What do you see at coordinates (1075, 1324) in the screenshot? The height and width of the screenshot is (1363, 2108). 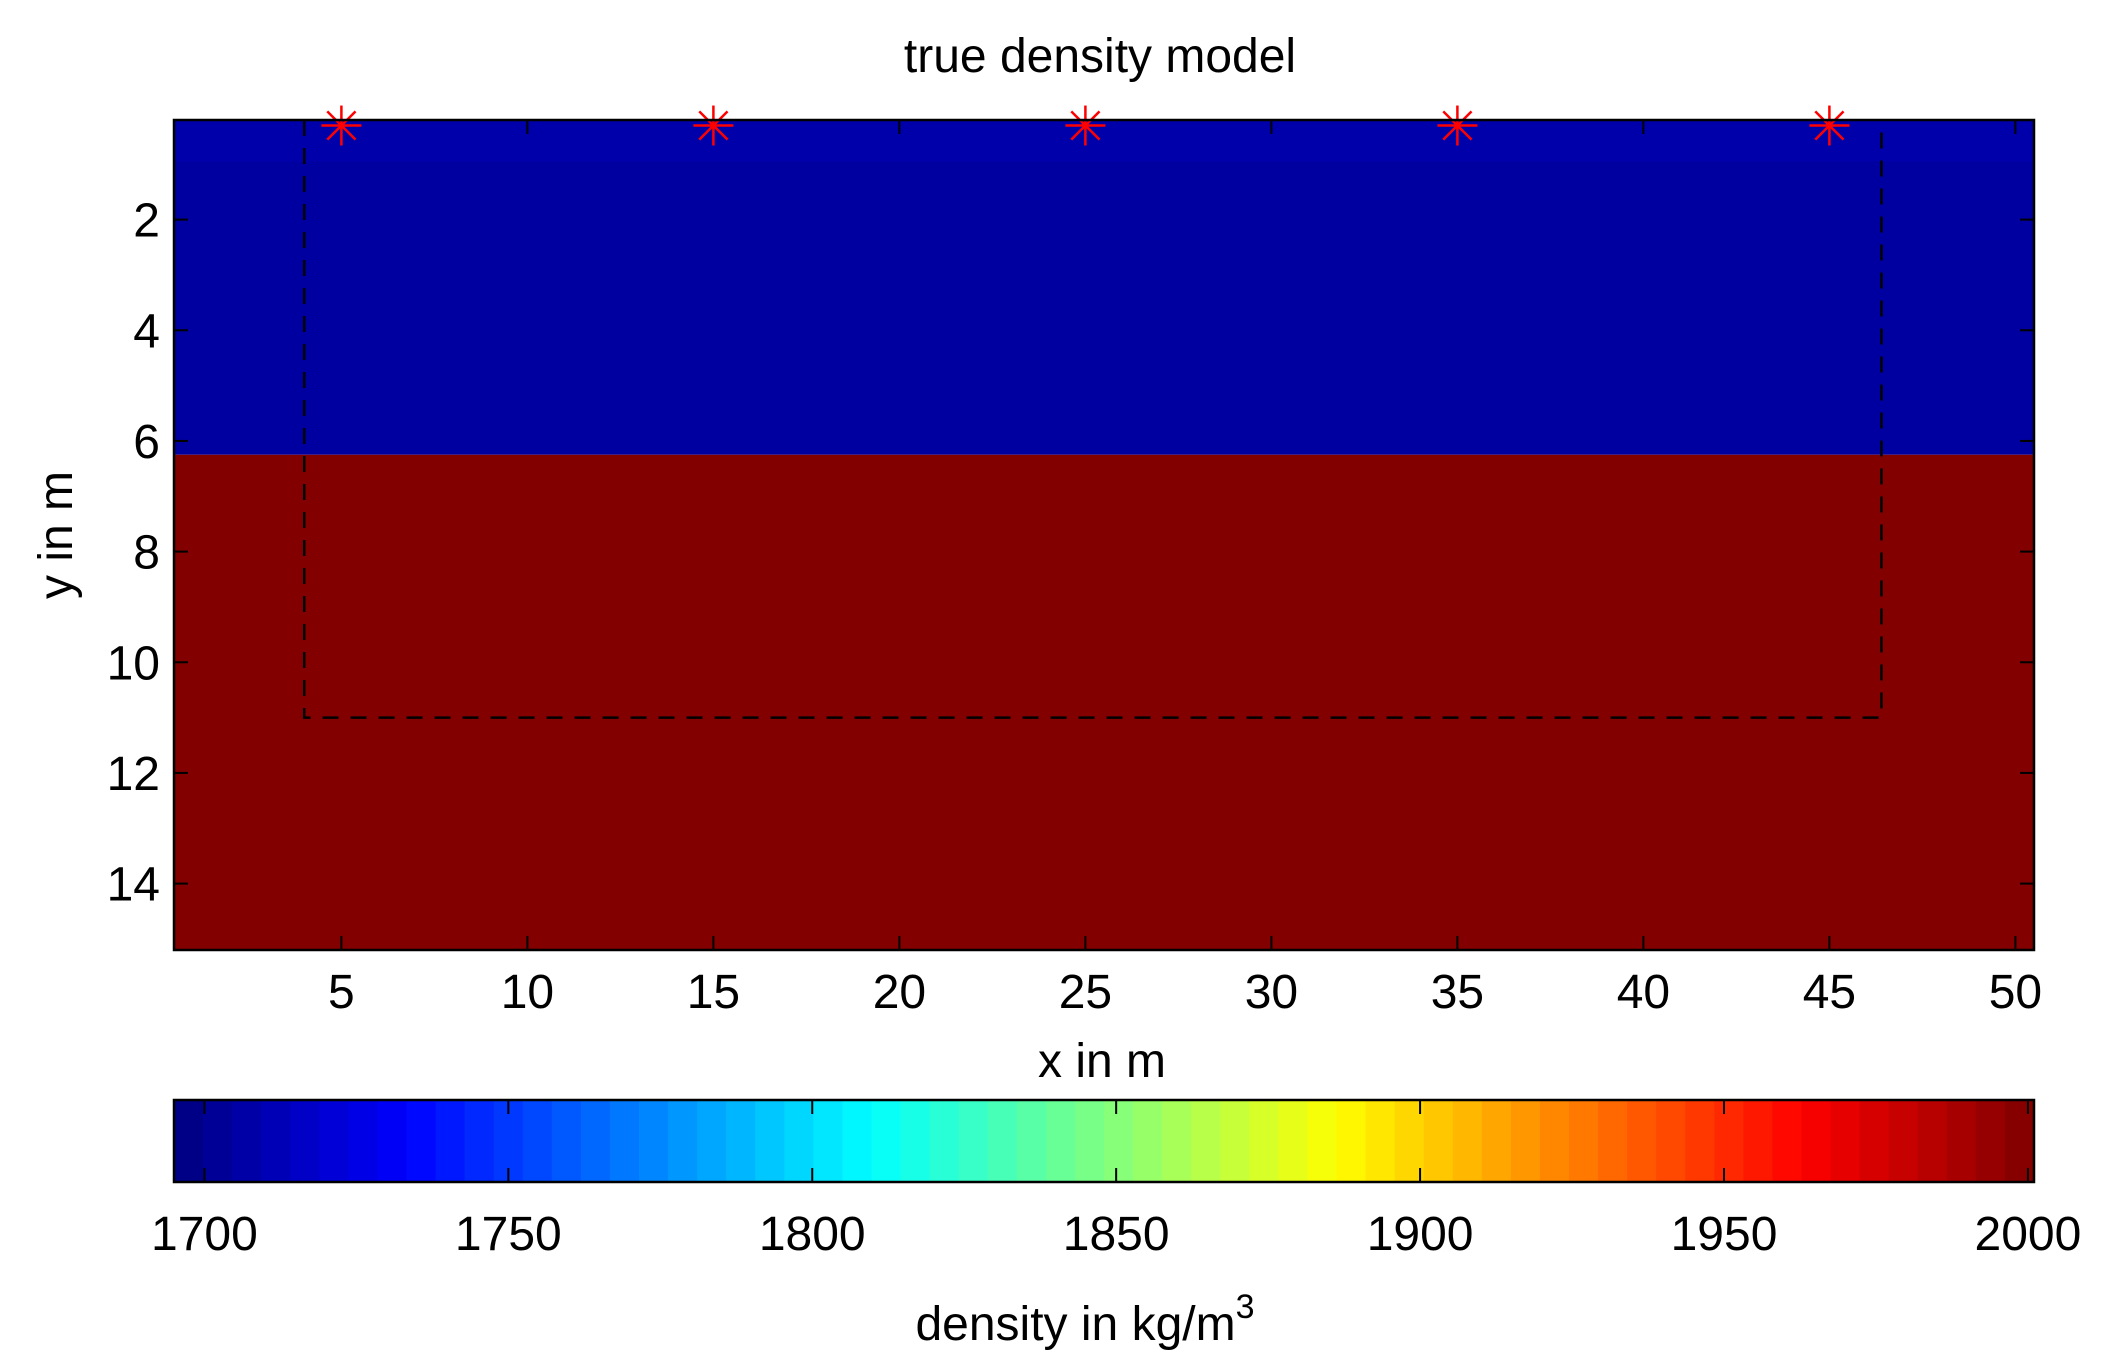 I see `colorbar-label-text: density in kg/m` at bounding box center [1075, 1324].